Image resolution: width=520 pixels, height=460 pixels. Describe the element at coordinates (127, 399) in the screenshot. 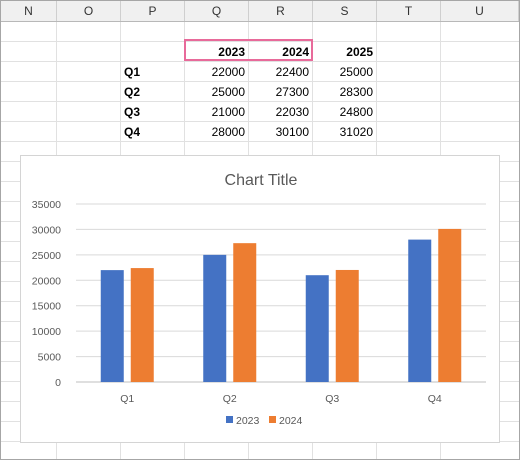

I see `x-tick-label: Q1` at that location.